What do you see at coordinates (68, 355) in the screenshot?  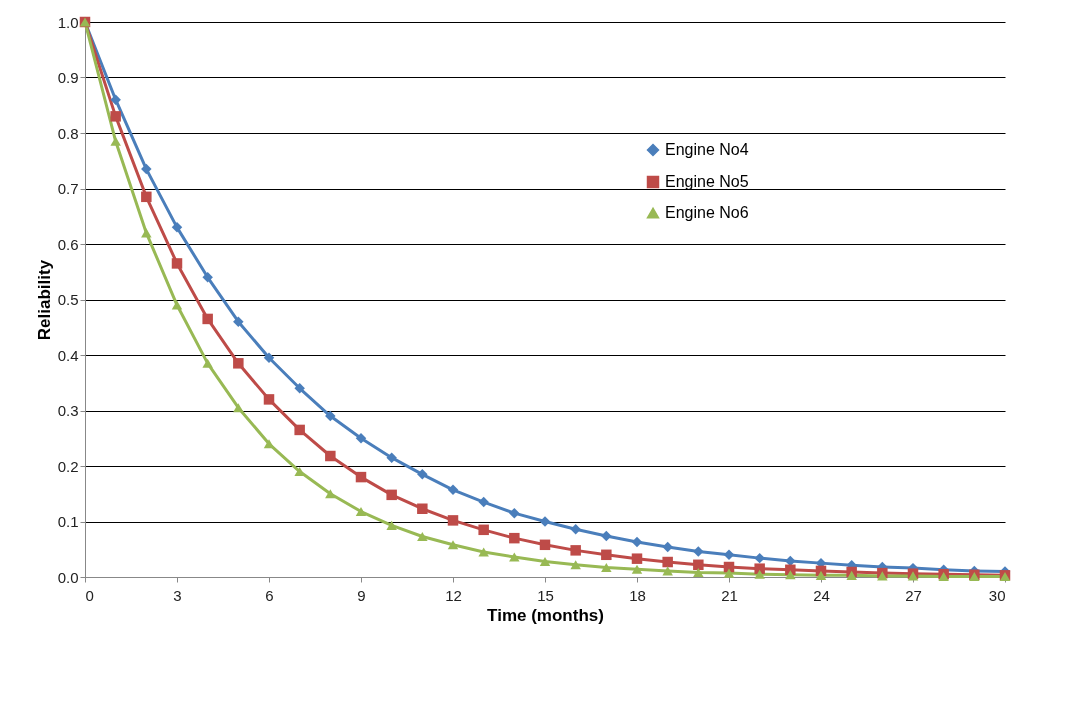 I see `y-tick-label: 0.4` at bounding box center [68, 355].